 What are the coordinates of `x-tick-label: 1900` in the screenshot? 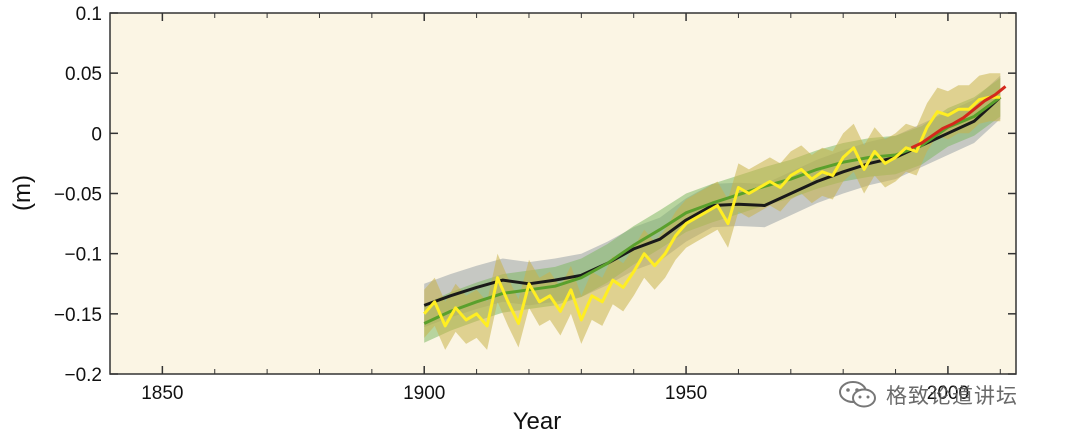 It's located at (424, 393).